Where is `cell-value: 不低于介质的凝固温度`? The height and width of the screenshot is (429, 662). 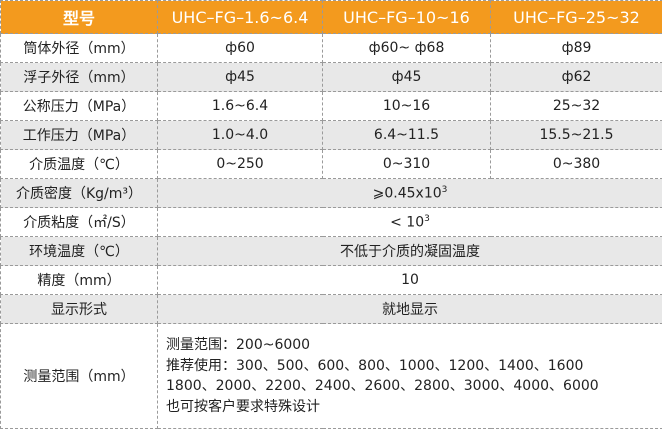 cell-value: 不低于介质的凝固温度 is located at coordinates (410, 252).